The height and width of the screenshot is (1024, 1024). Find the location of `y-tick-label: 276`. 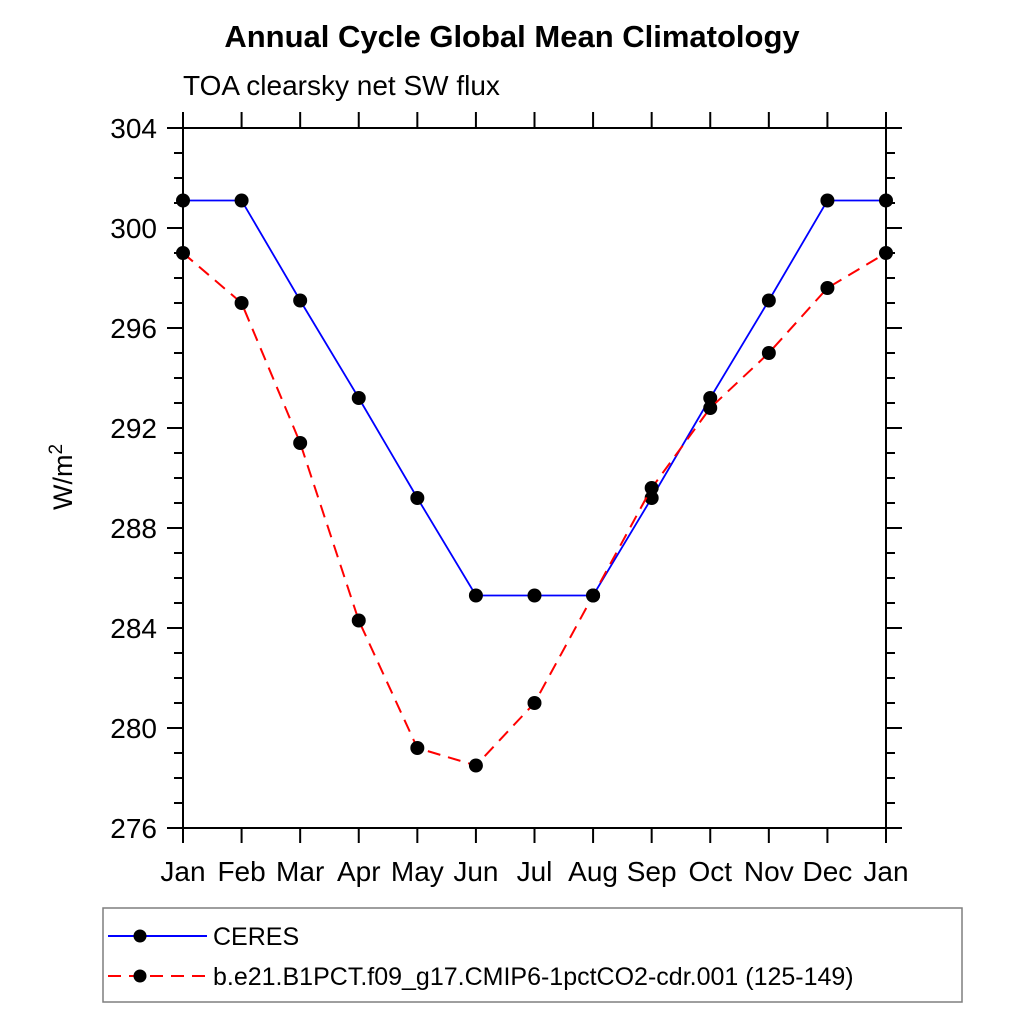

y-tick-label: 276 is located at coordinates (133, 828).